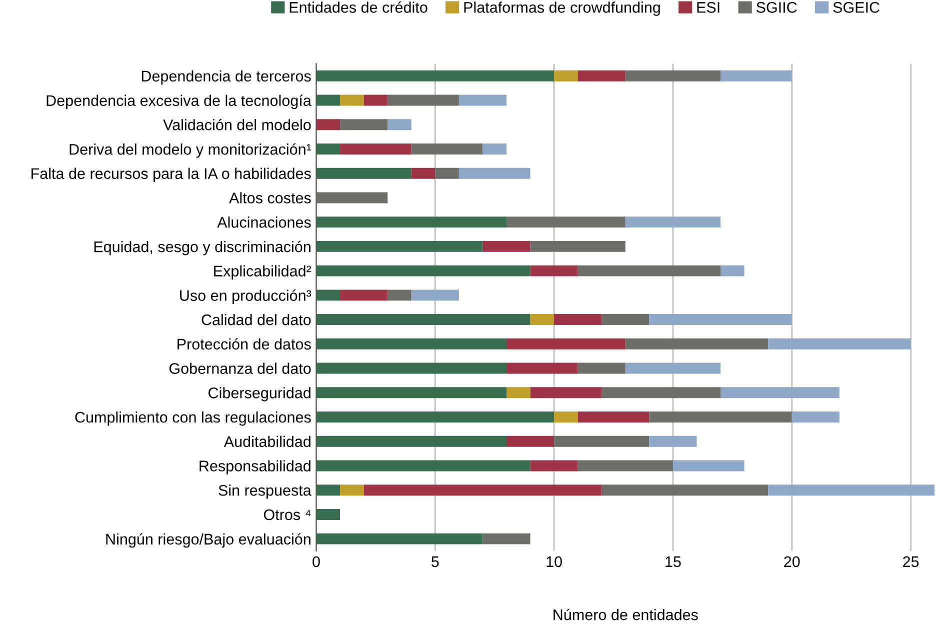 This screenshot has height=637, width=944. What do you see at coordinates (265, 491) in the screenshot?
I see `y-tick-label: Sin respuesta` at bounding box center [265, 491].